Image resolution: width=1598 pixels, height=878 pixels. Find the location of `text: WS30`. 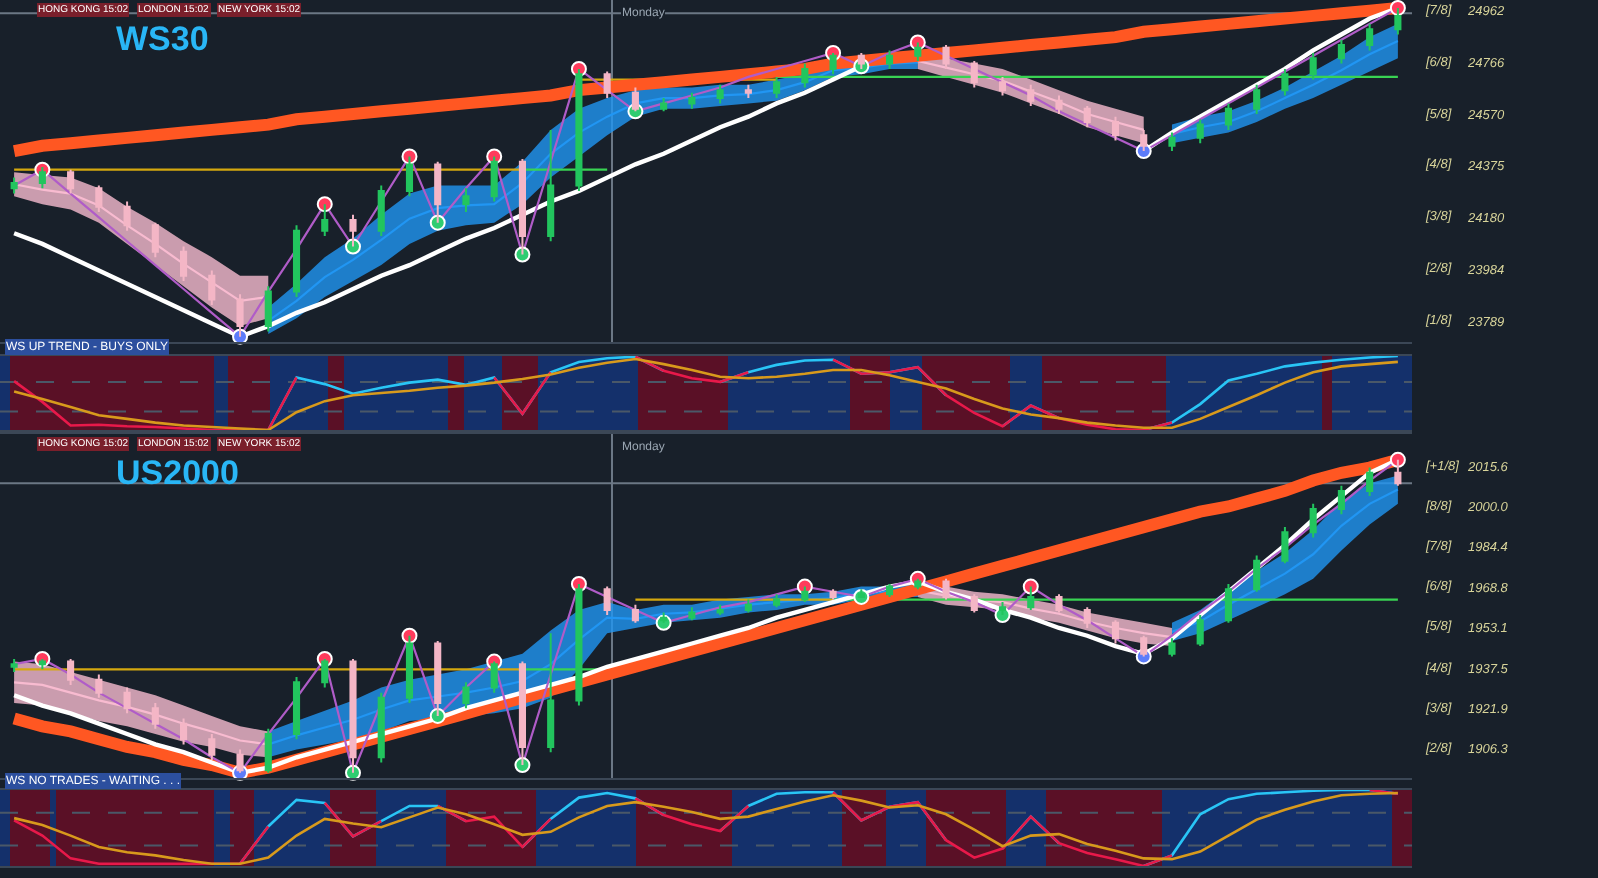

text: WS30 is located at coordinates (162, 39).